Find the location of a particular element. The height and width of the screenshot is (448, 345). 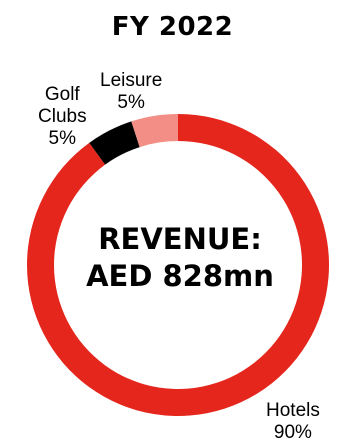

donut-center-label: REVENUE: AED 828mn is located at coordinates (180, 258).